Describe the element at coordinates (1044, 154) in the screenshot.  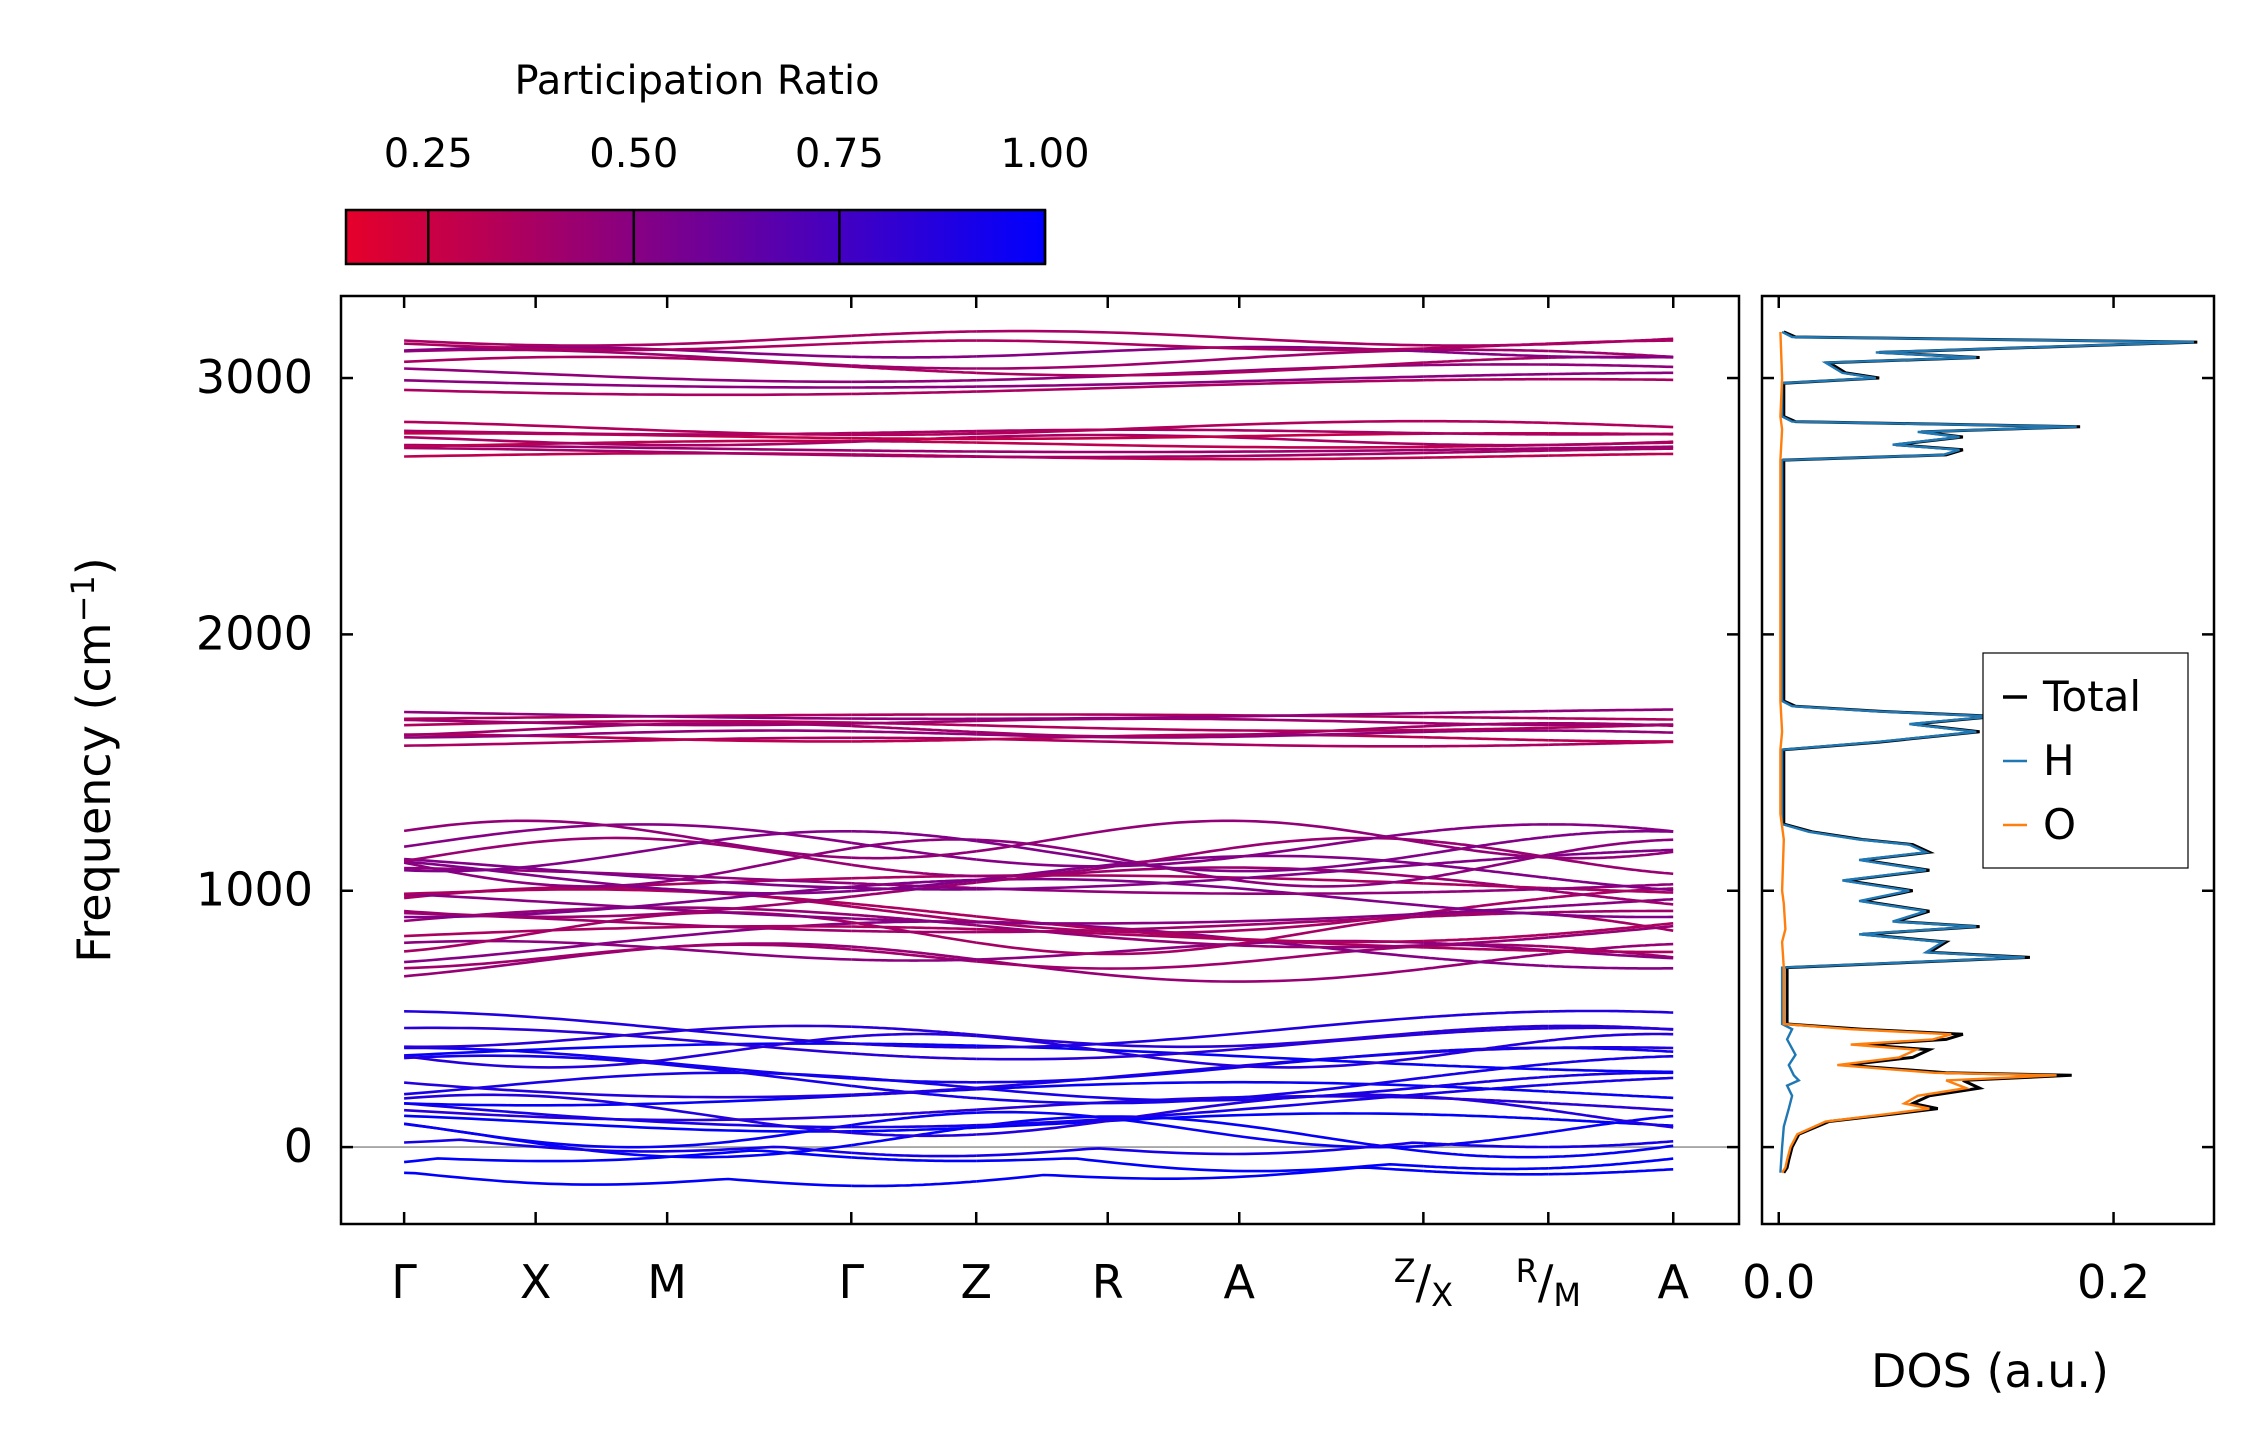
I see `colorbar-tick-label: 1.00` at that location.